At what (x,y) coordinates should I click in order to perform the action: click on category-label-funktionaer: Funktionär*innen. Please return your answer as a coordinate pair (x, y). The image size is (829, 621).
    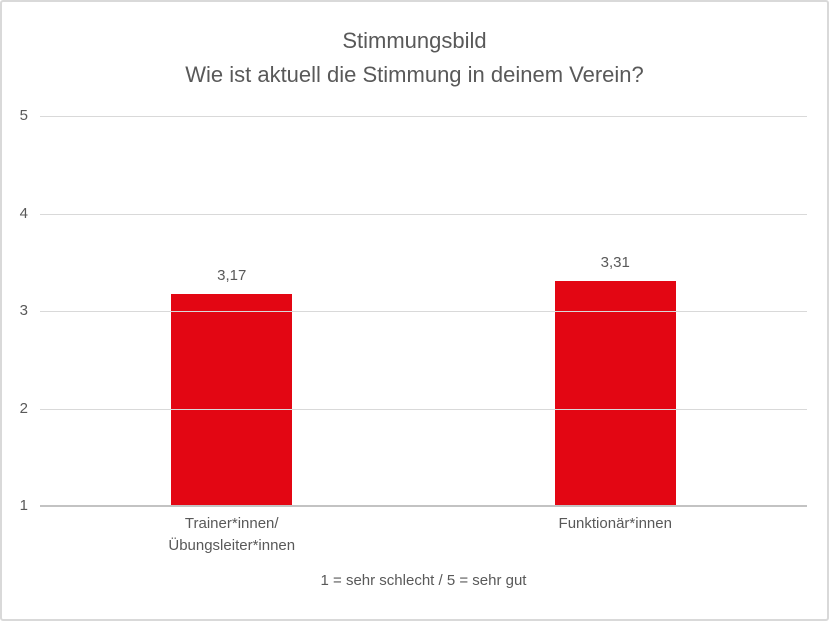
    Looking at the image, I should click on (615, 523).